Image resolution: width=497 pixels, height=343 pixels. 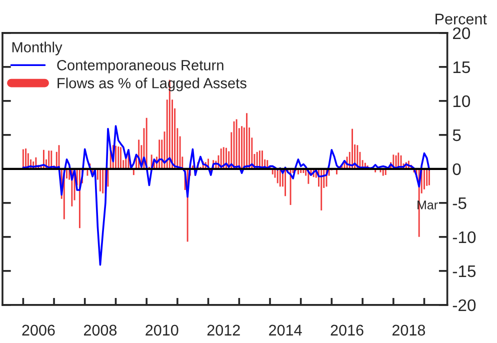 I want to click on legend-label: Contemporaneous Return, so click(x=140, y=67).